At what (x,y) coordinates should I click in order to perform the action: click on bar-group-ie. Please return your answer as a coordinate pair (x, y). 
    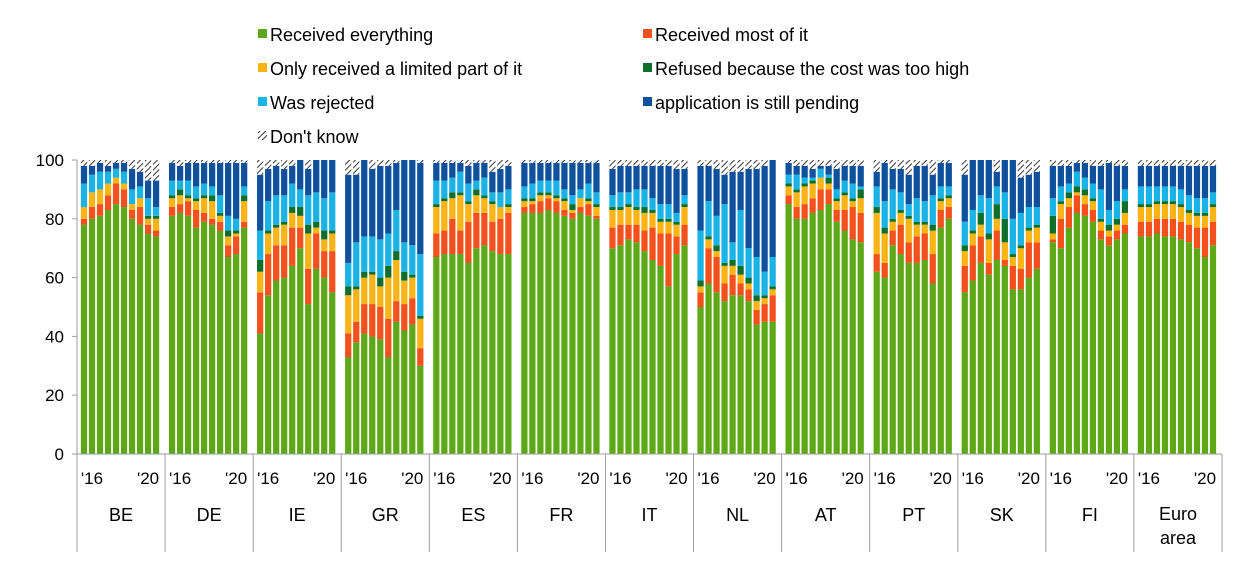
    Looking at the image, I should click on (296, 307).